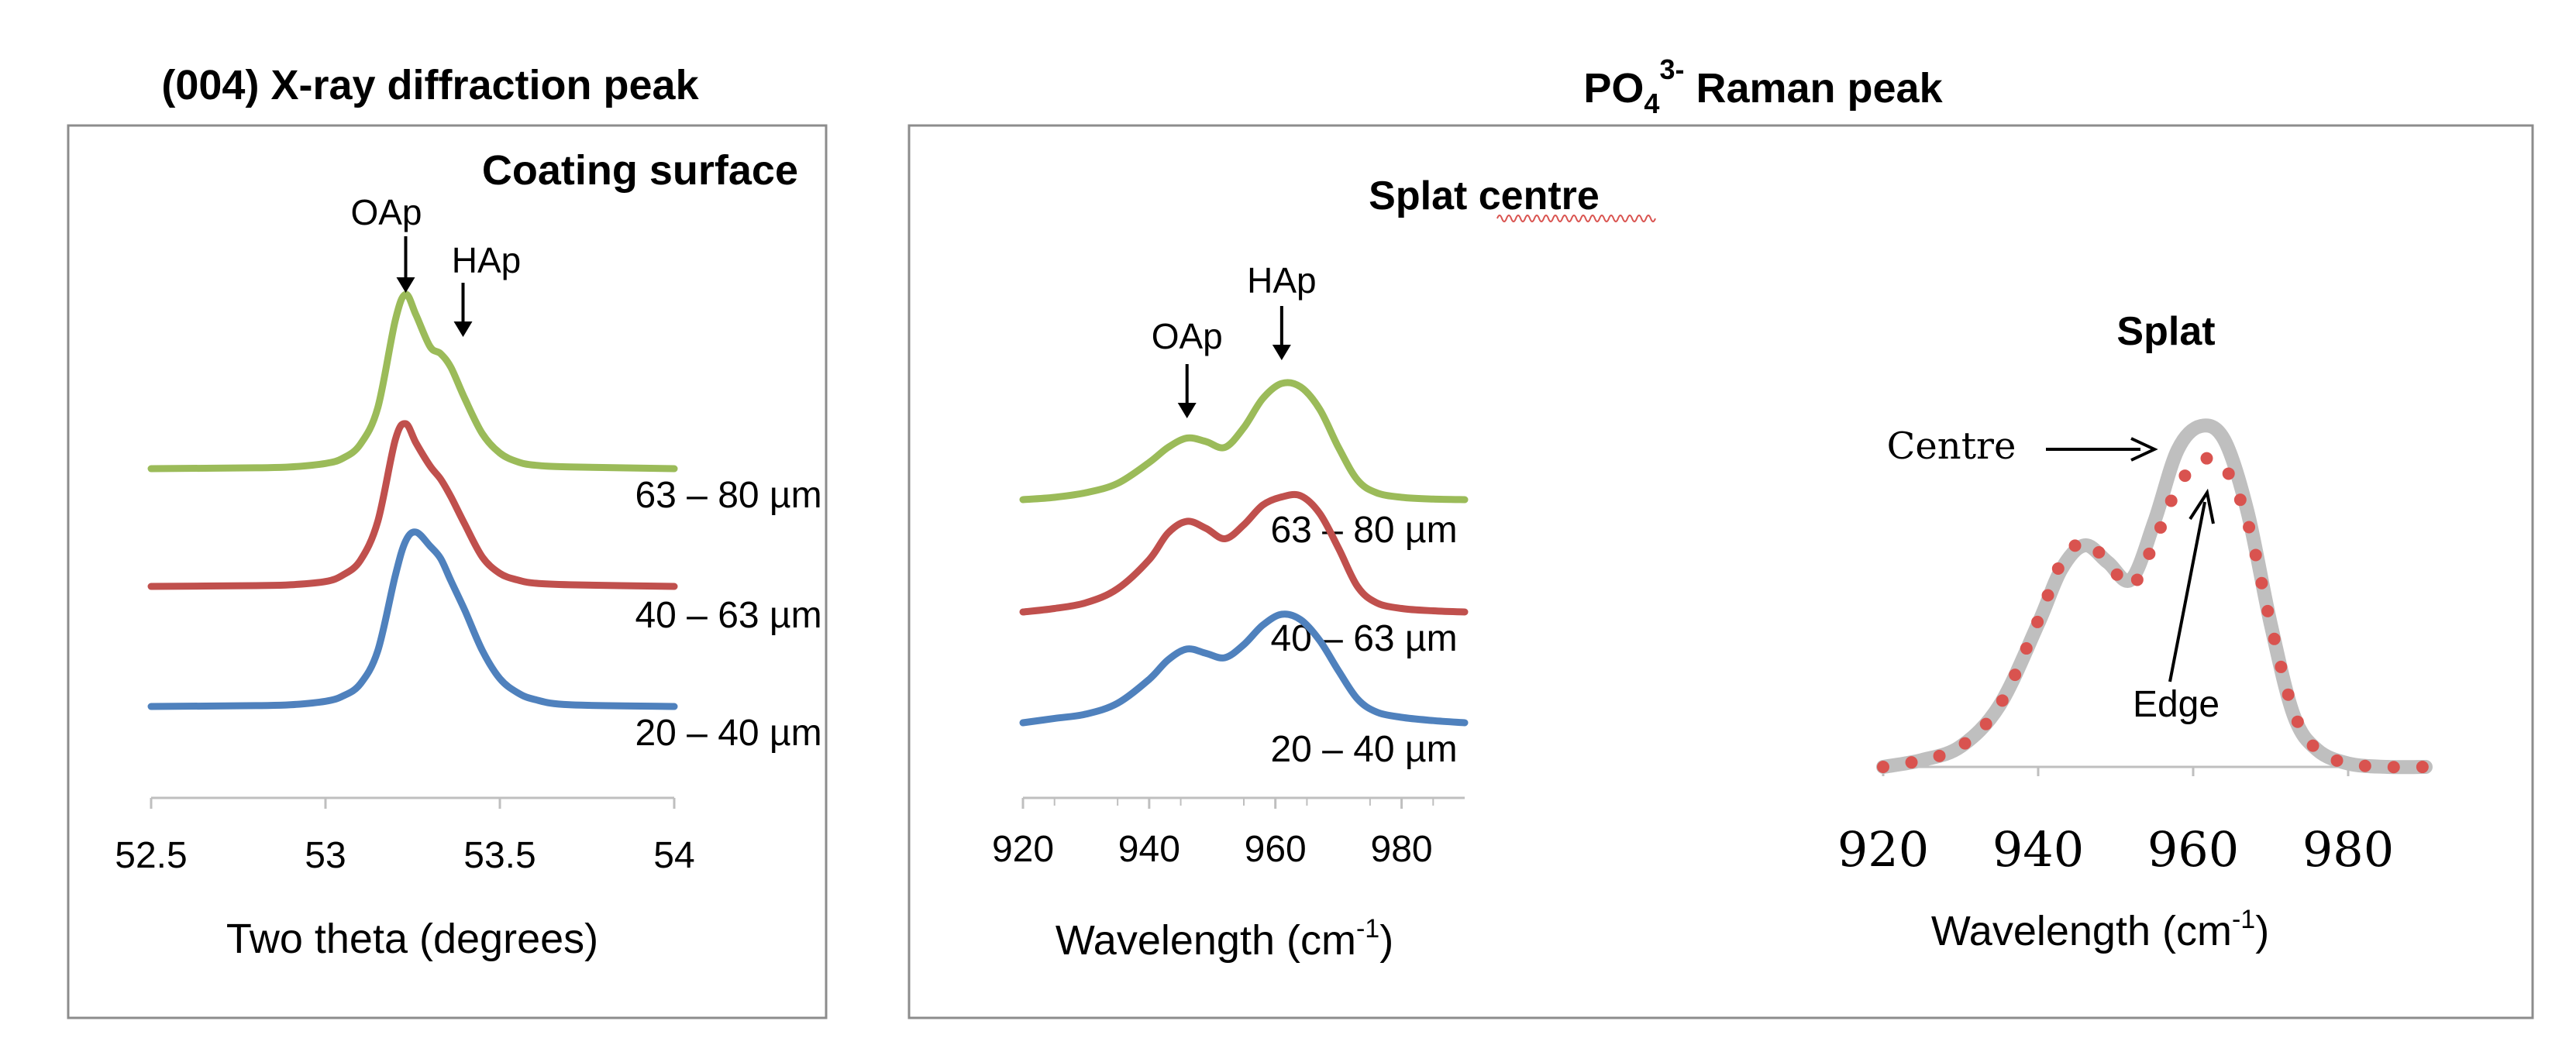 Image resolution: width=2576 pixels, height=1045 pixels. Describe the element at coordinates (2187, 591) in the screenshot. I see `edge-arrow-shaft` at that location.